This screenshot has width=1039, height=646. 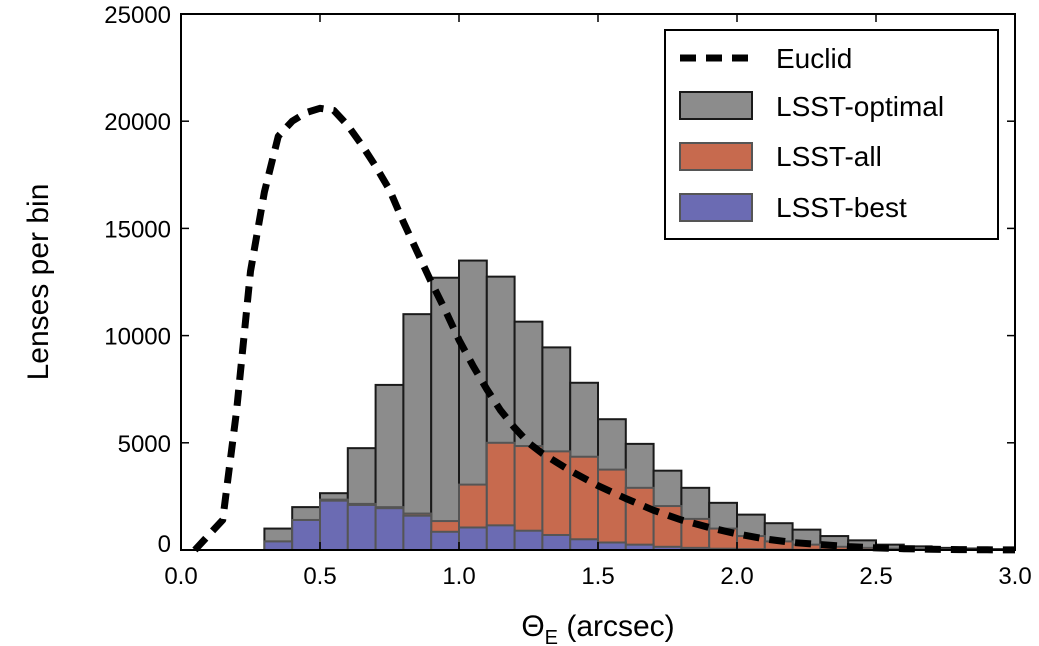 What do you see at coordinates (38, 282) in the screenshot?
I see `y-axis-label: Lenses per bin` at bounding box center [38, 282].